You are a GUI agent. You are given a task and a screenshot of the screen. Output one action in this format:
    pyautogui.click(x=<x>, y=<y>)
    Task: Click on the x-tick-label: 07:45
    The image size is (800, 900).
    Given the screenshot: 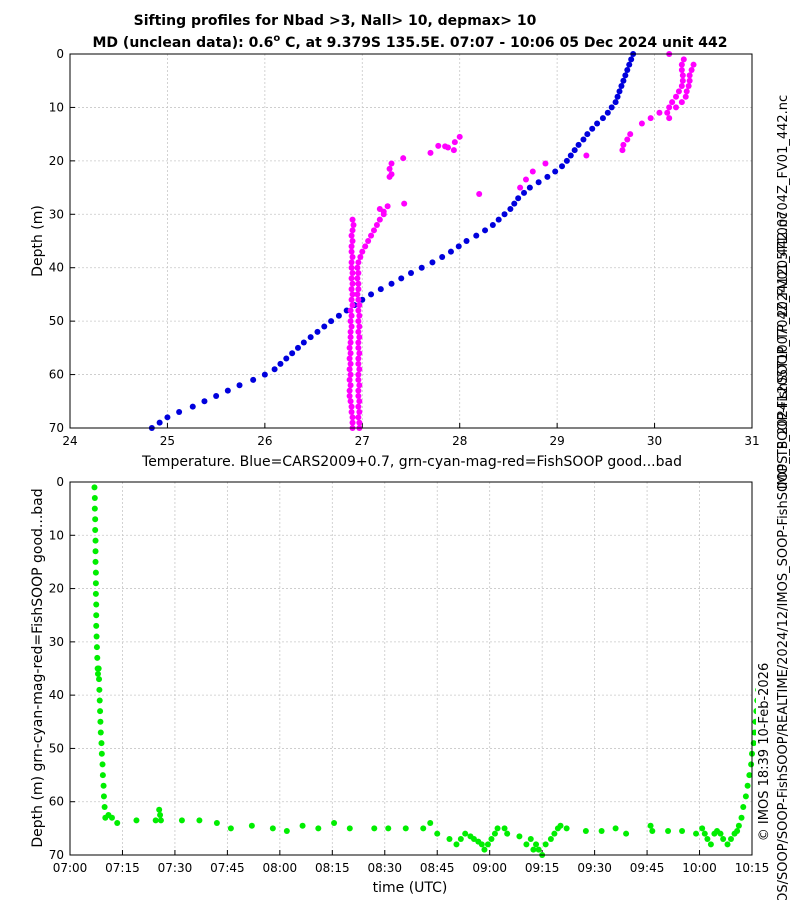 What is the action you would take?
    pyautogui.click(x=227, y=868)
    